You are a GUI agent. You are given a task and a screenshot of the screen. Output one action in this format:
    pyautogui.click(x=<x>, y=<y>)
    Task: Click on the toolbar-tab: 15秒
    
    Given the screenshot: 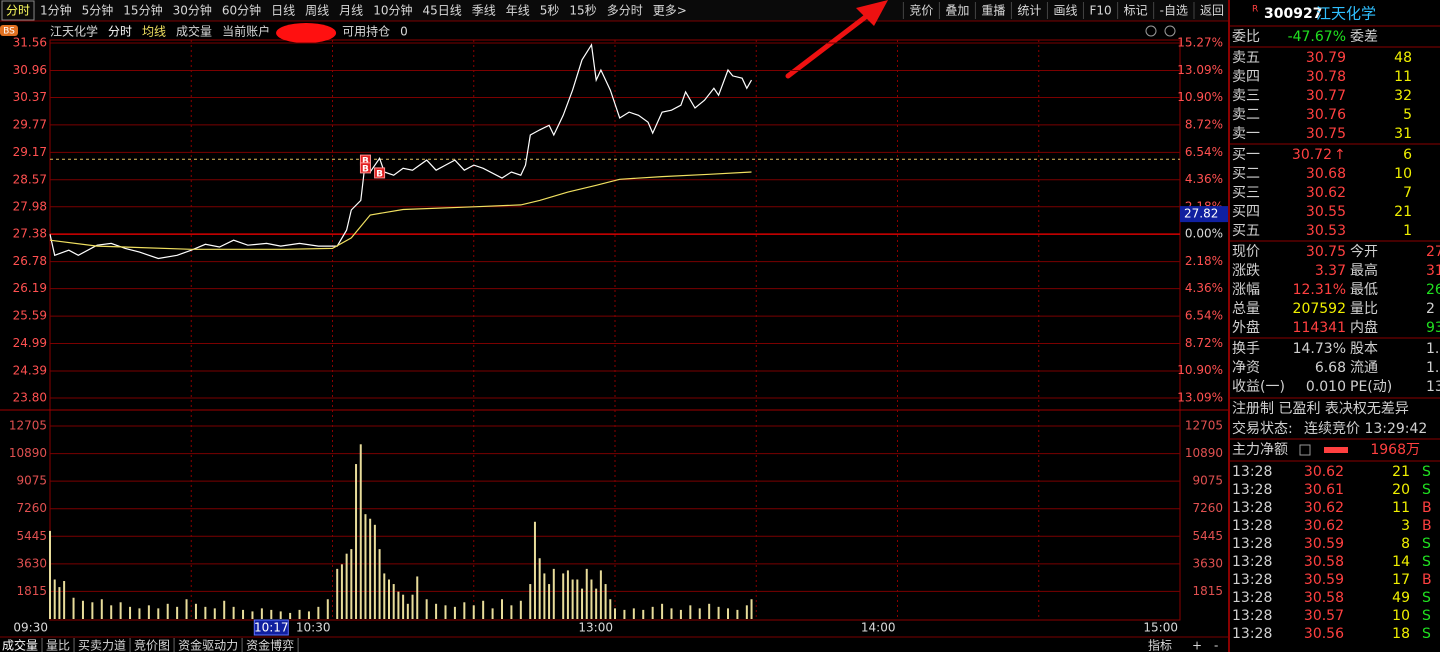 What is the action you would take?
    pyautogui.click(x=582, y=11)
    